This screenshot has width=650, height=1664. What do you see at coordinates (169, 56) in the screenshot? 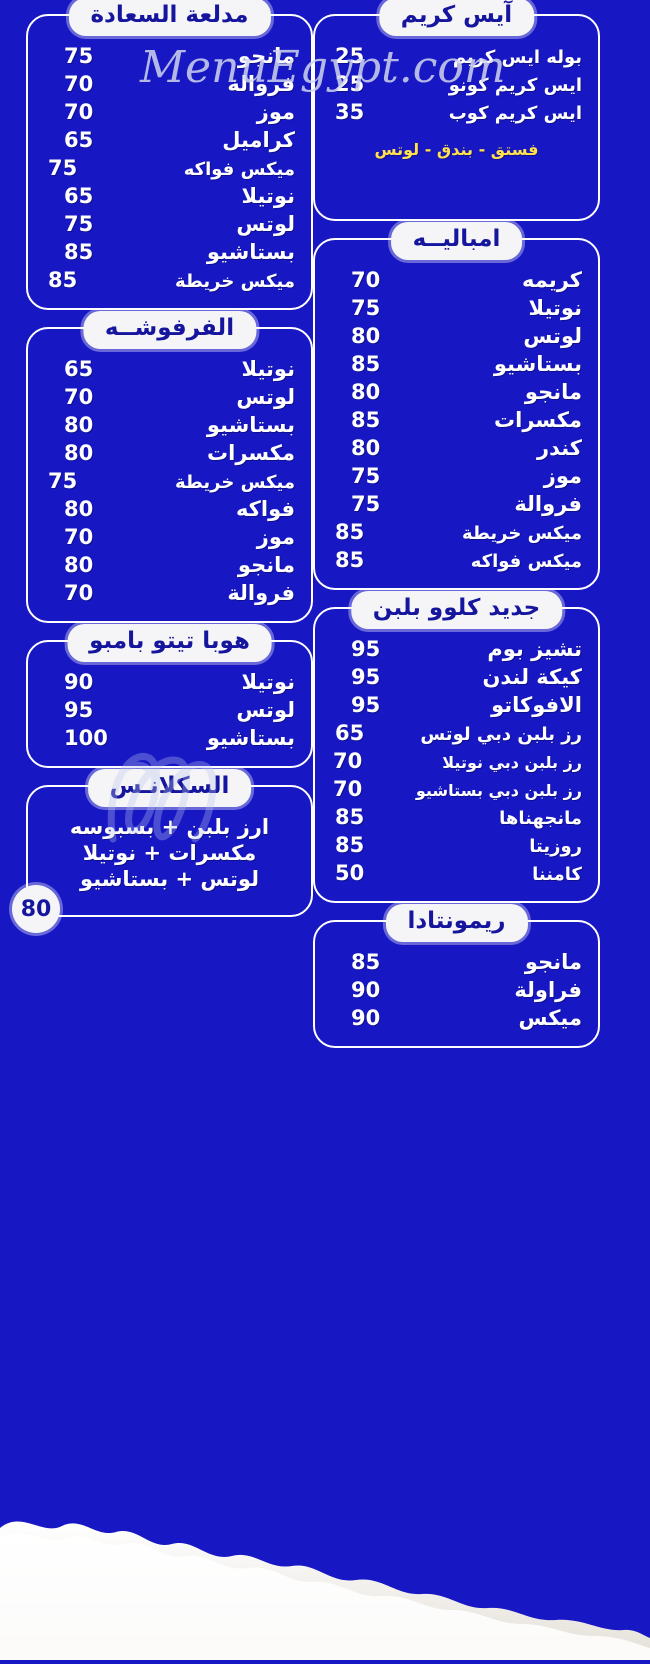
I see `menu-row: مانجو 75` at bounding box center [169, 56].